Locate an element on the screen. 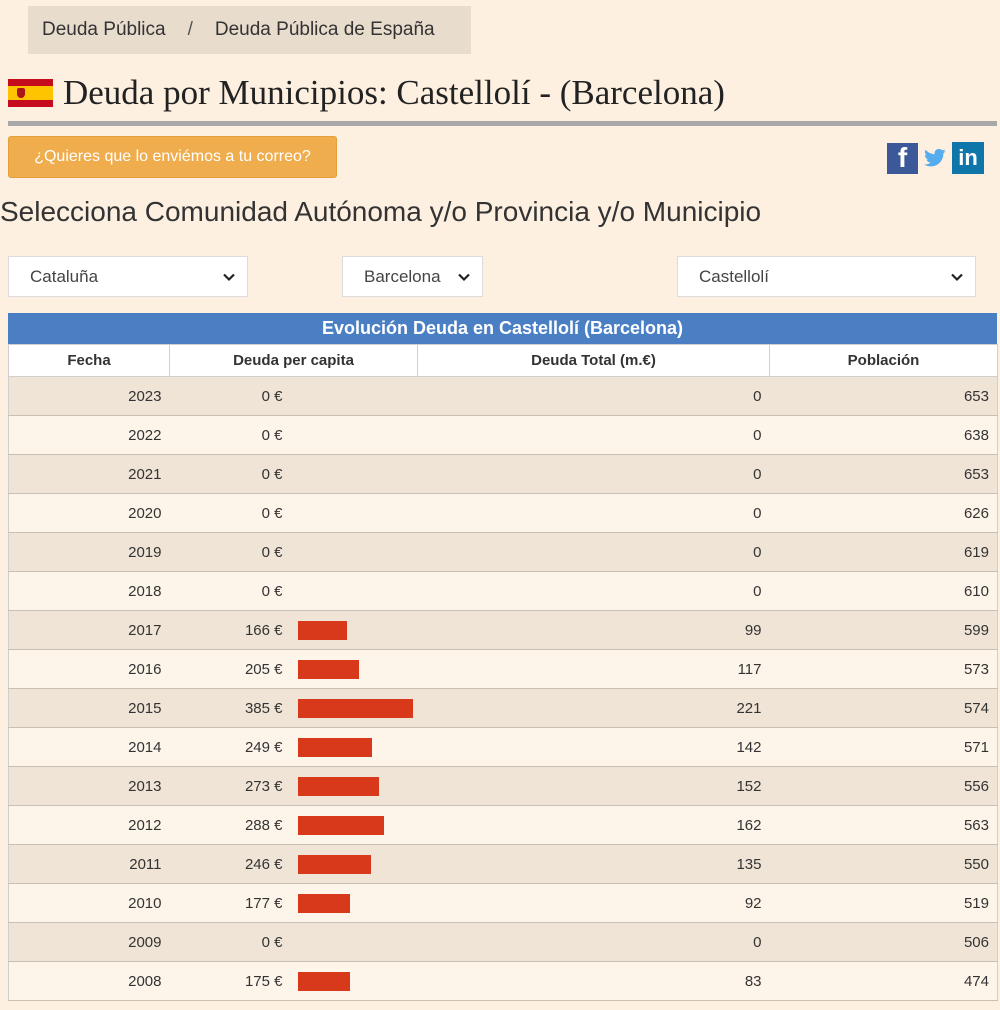  cell-poblacion: 574 is located at coordinates (883, 708).